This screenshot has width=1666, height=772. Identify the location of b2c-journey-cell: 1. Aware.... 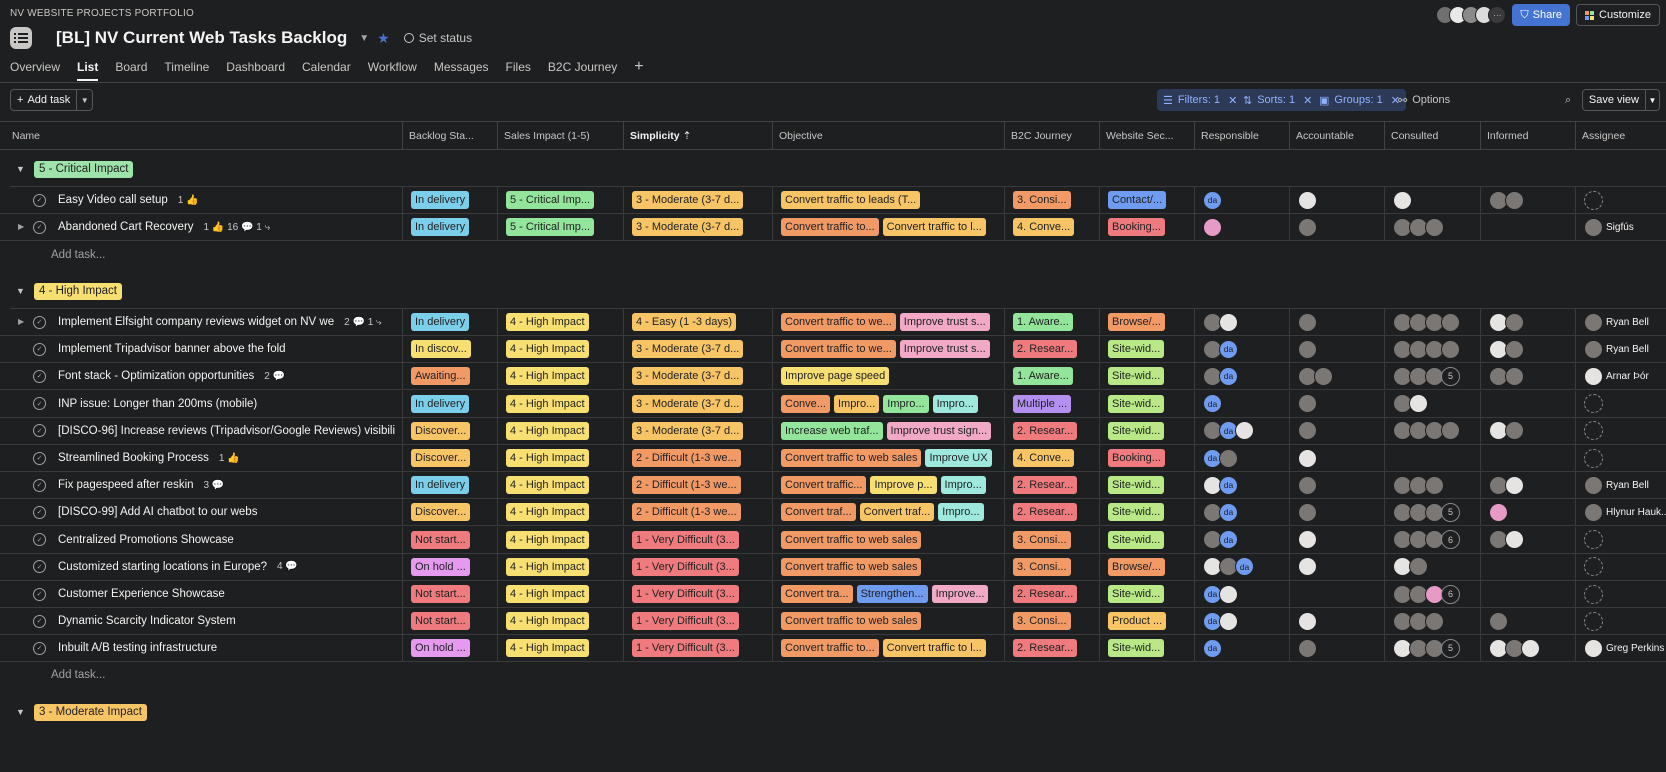
(1052, 376).